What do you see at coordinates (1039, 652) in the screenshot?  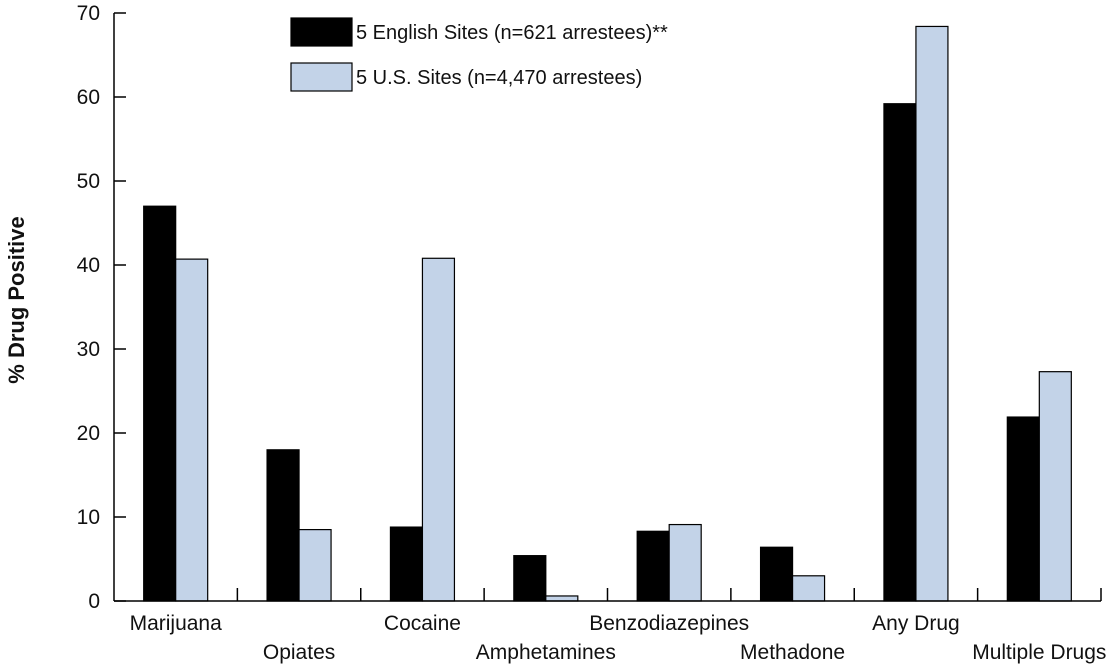 I see `category-label-7: Multiple Drugs` at bounding box center [1039, 652].